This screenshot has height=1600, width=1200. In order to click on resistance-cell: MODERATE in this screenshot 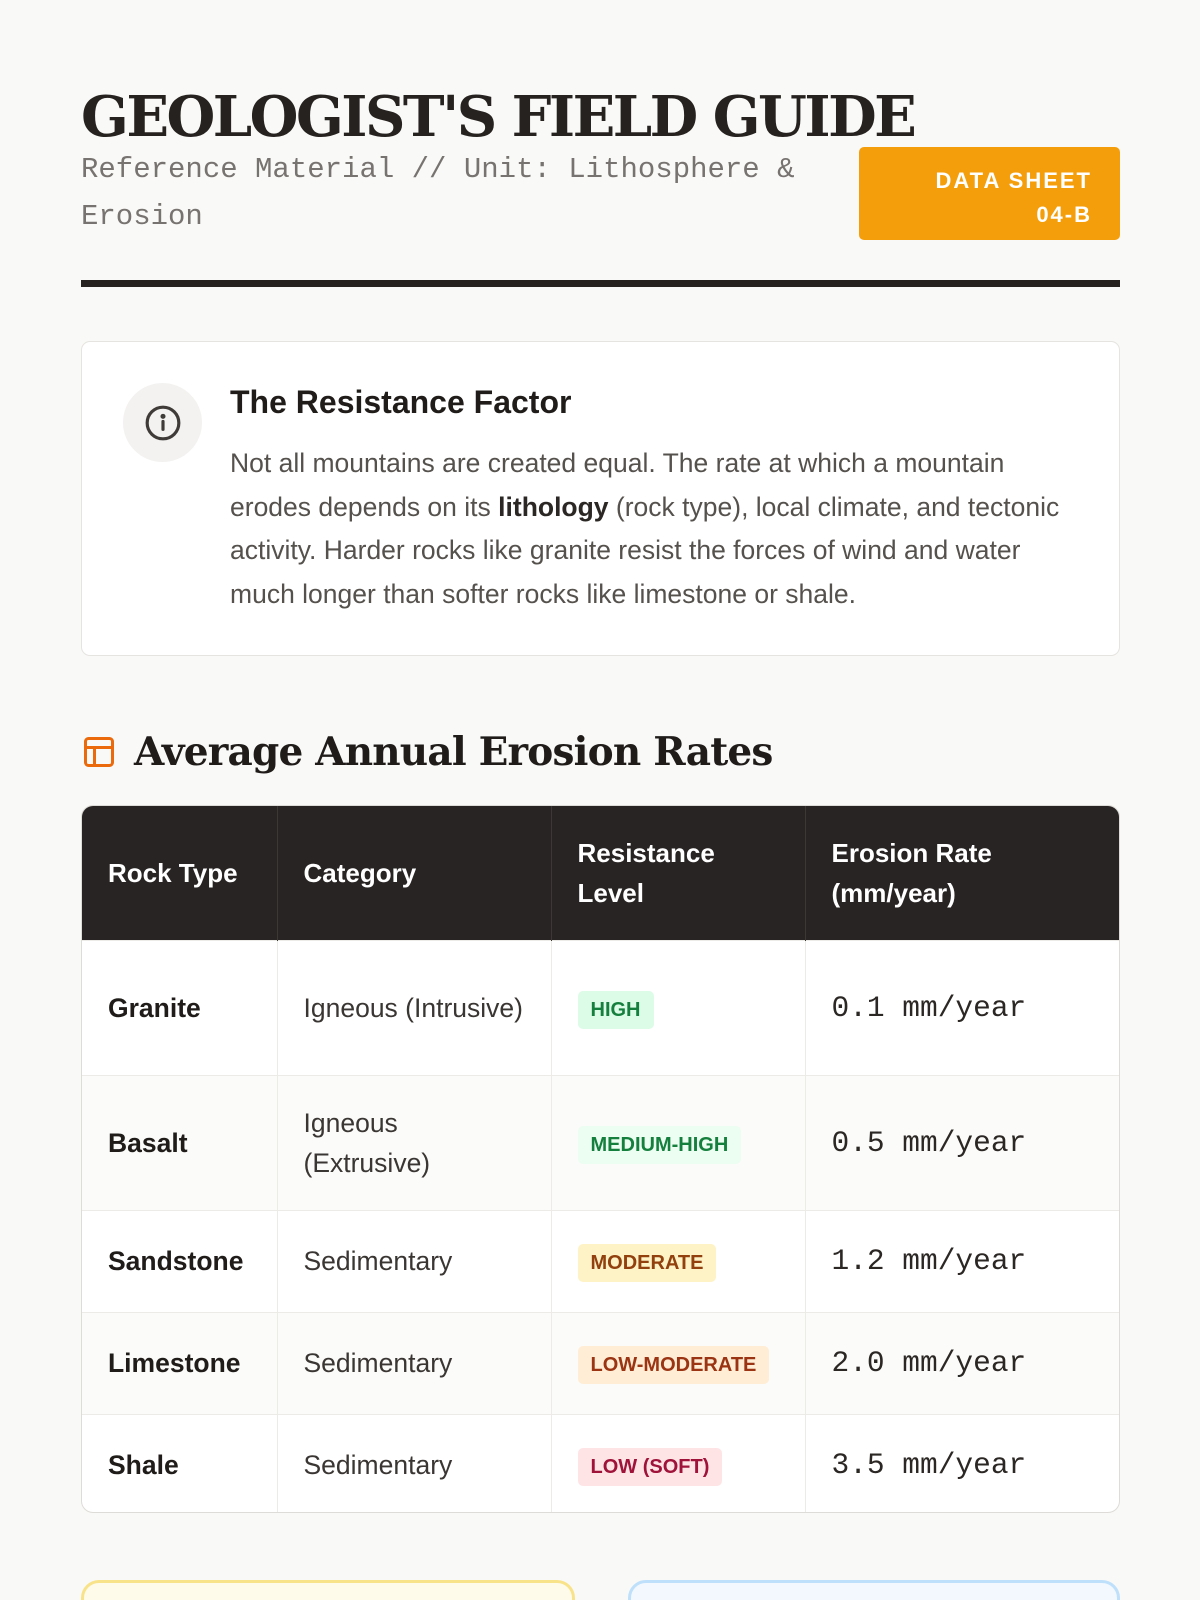, I will do `click(678, 1260)`.